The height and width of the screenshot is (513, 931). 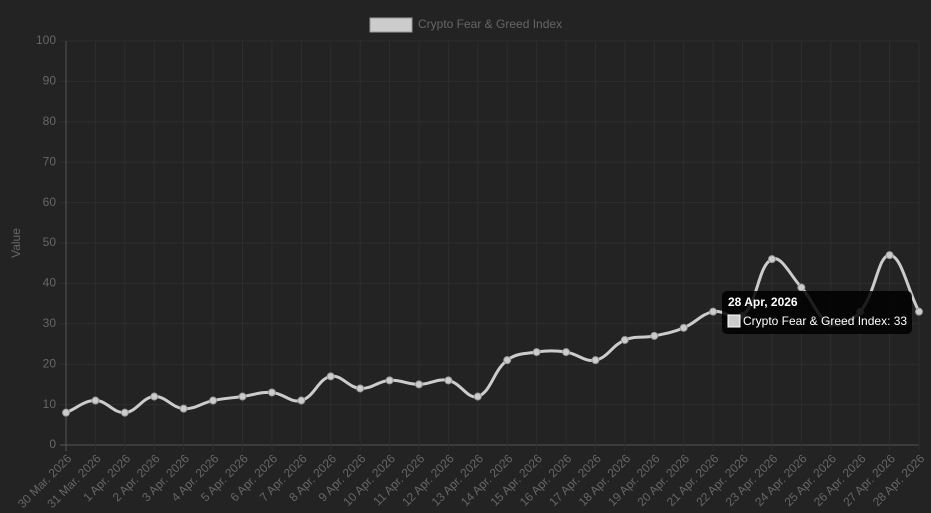 I want to click on y-tick-label: 100, so click(x=46, y=40).